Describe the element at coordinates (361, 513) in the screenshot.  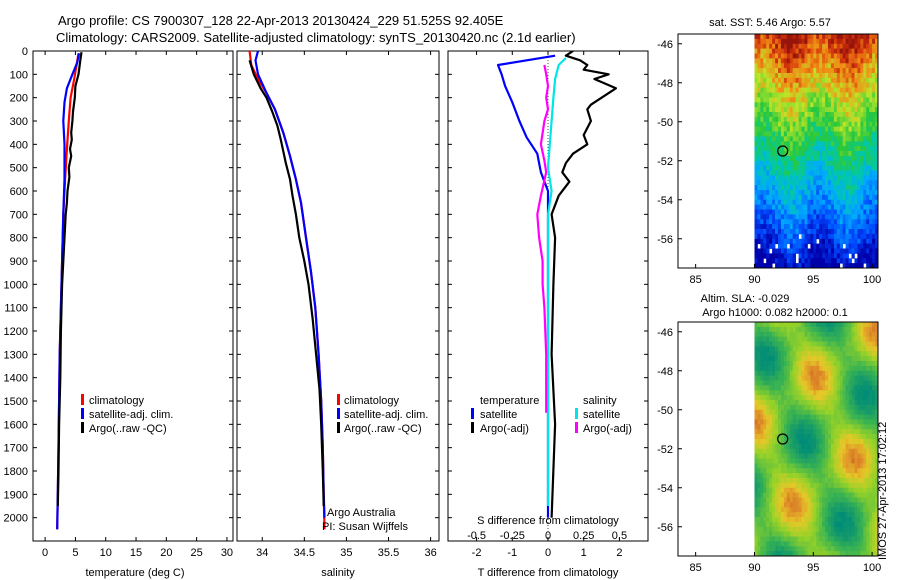
I see `credit-line-1: Argo Australia` at that location.